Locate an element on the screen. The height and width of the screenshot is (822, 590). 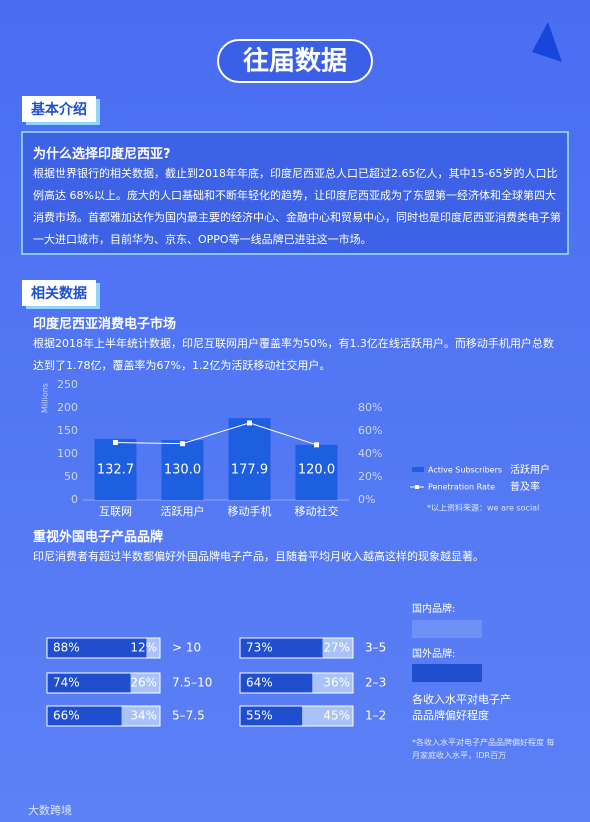
category-label: 1–2 is located at coordinates (375, 716).